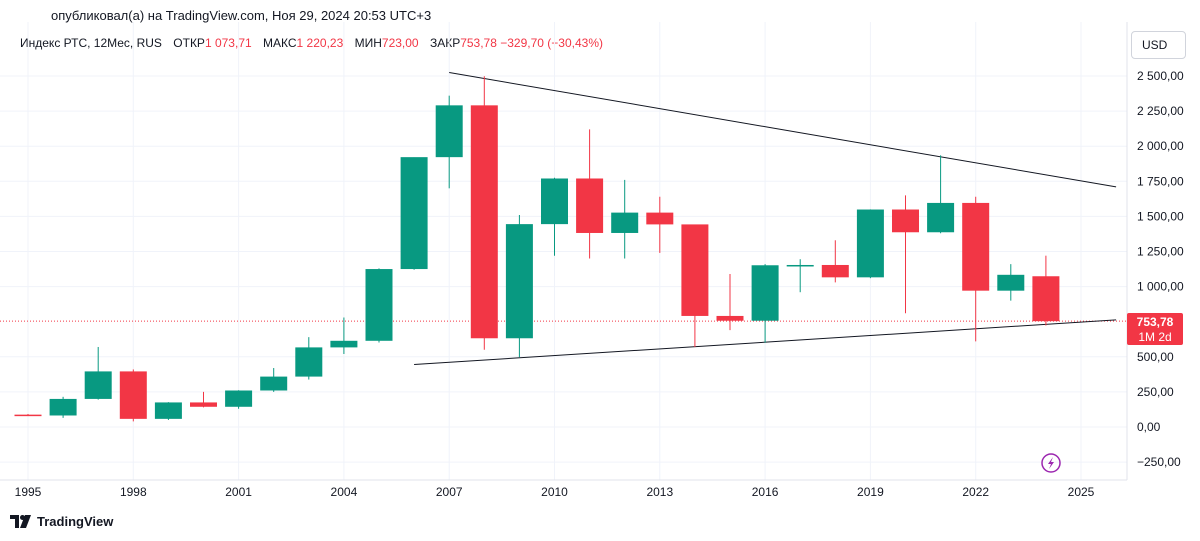  Describe the element at coordinates (133, 492) in the screenshot. I see `x-tick-label: 1998` at that location.